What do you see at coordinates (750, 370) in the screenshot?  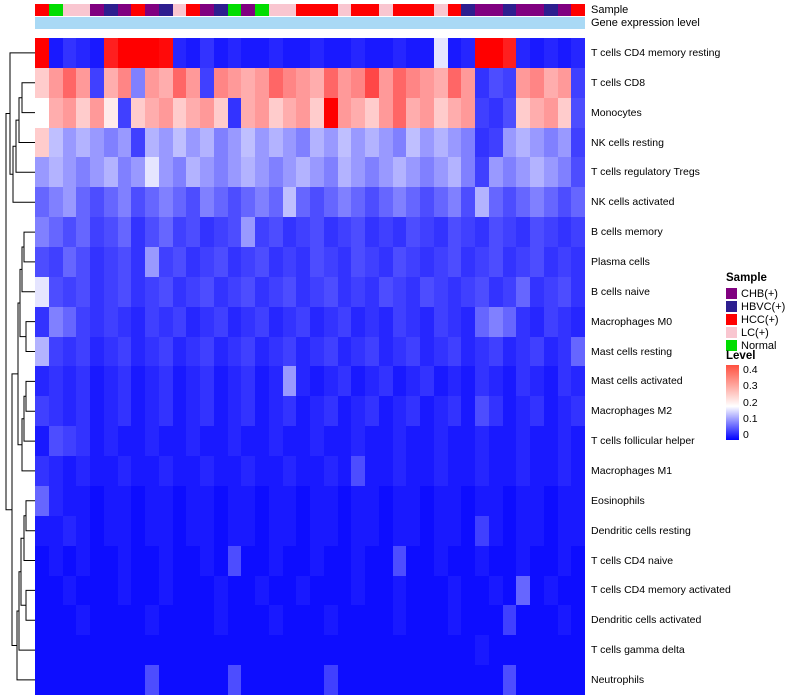 I see `level-tick-label: 0.4` at bounding box center [750, 370].